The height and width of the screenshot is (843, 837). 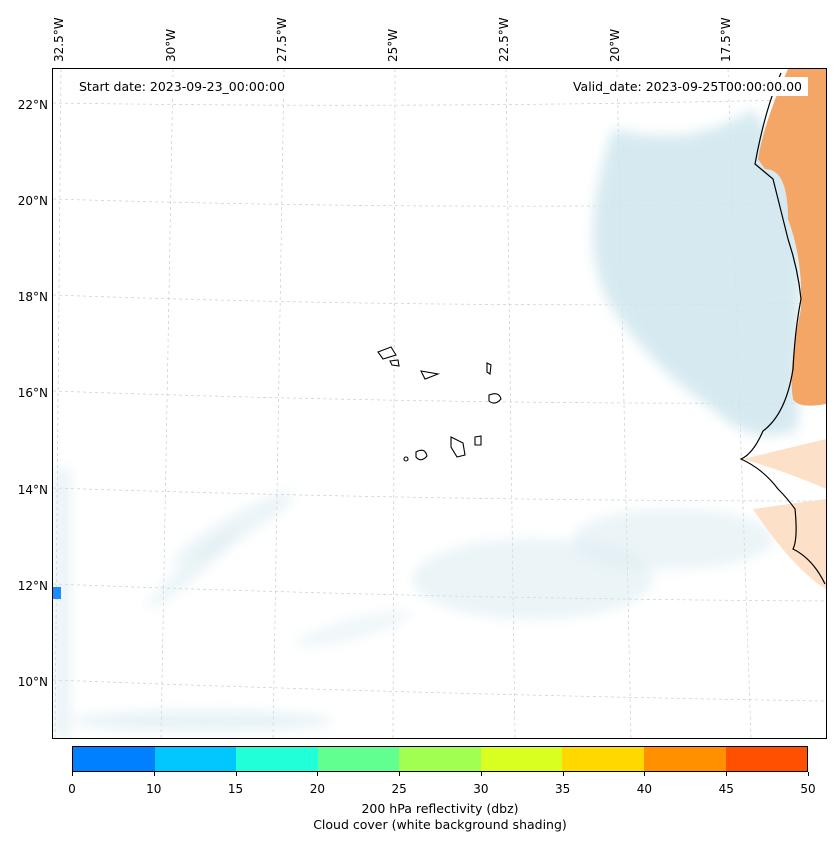 What do you see at coordinates (32, 105) in the screenshot?
I see `latitude-label: 22°N` at bounding box center [32, 105].